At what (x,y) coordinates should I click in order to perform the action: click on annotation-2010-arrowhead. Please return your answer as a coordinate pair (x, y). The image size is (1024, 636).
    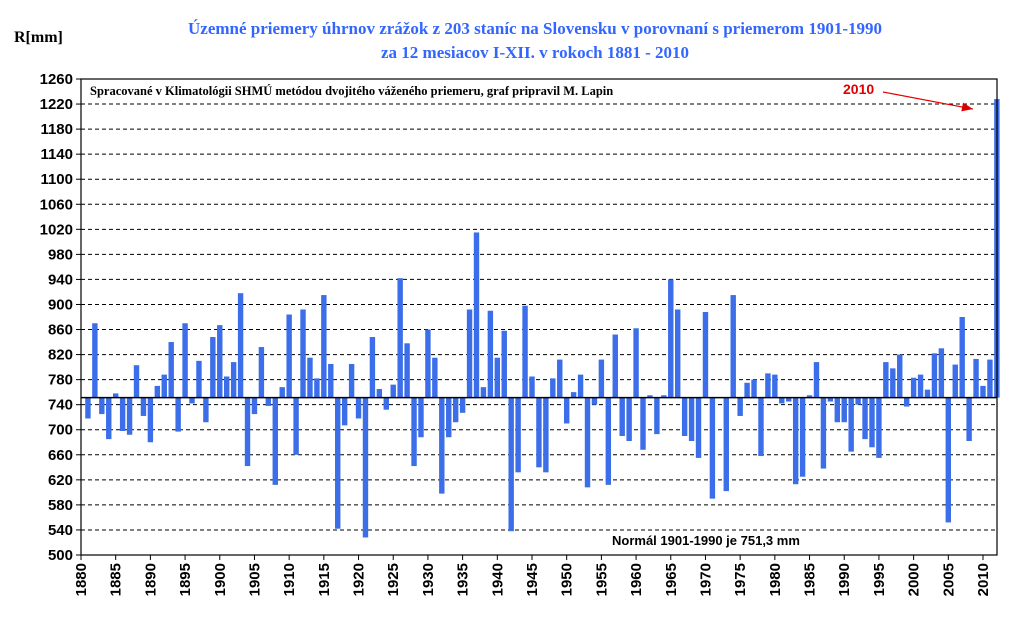
    Looking at the image, I should click on (967, 107).